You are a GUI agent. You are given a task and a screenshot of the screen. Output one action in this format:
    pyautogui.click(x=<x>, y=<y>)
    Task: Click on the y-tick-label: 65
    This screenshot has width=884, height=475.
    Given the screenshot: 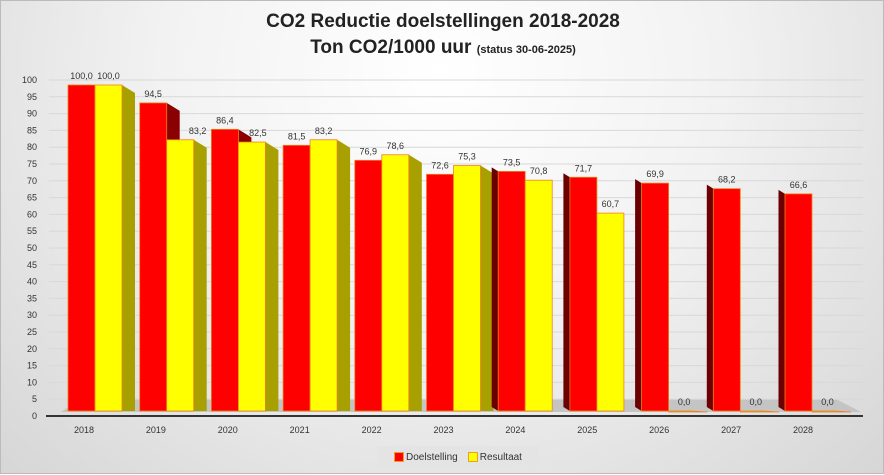 What is the action you would take?
    pyautogui.click(x=32, y=198)
    